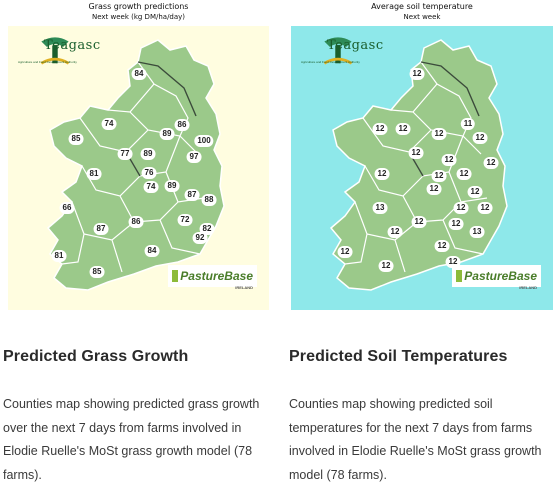 This screenshot has height=487, width=557. Describe the element at coordinates (200, 238) in the screenshot. I see `grass-growth-value-badge: 92` at that location.